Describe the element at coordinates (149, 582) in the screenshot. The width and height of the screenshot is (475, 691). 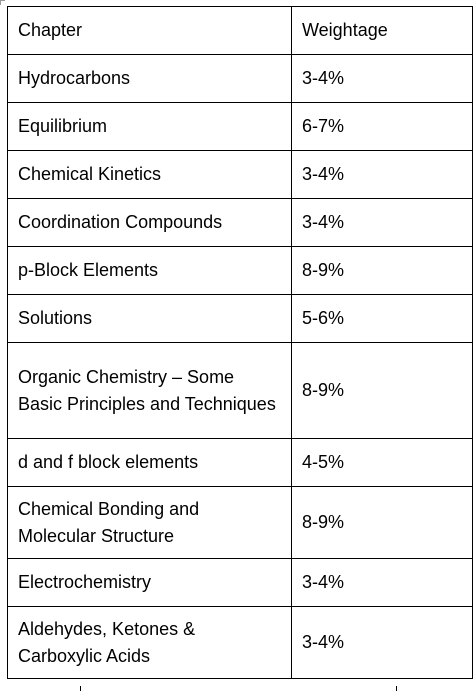
I see `chapter-cell: Electrochemistry` at that location.